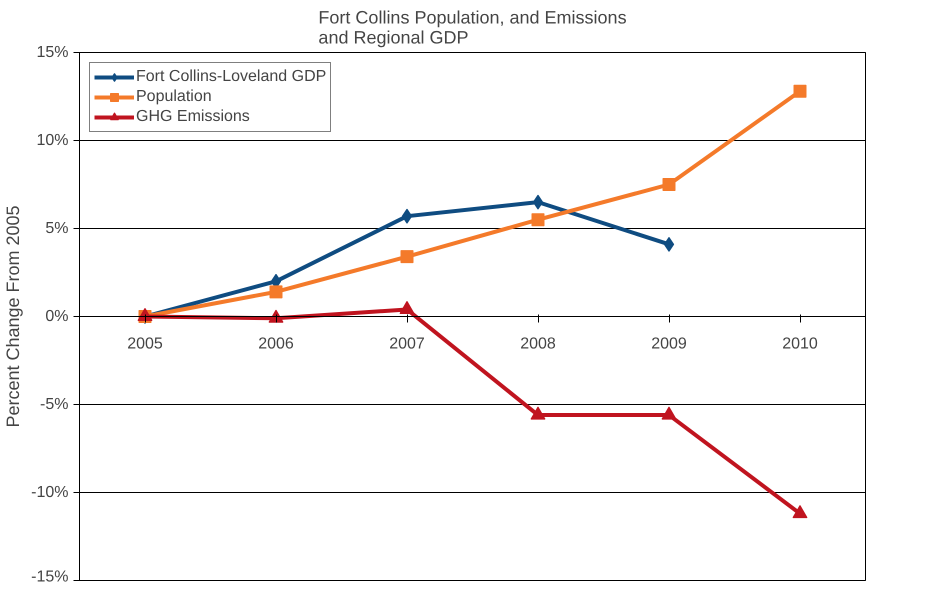 This screenshot has height=593, width=935. Describe the element at coordinates (538, 344) in the screenshot. I see `x-tick-label: 2008` at that location.